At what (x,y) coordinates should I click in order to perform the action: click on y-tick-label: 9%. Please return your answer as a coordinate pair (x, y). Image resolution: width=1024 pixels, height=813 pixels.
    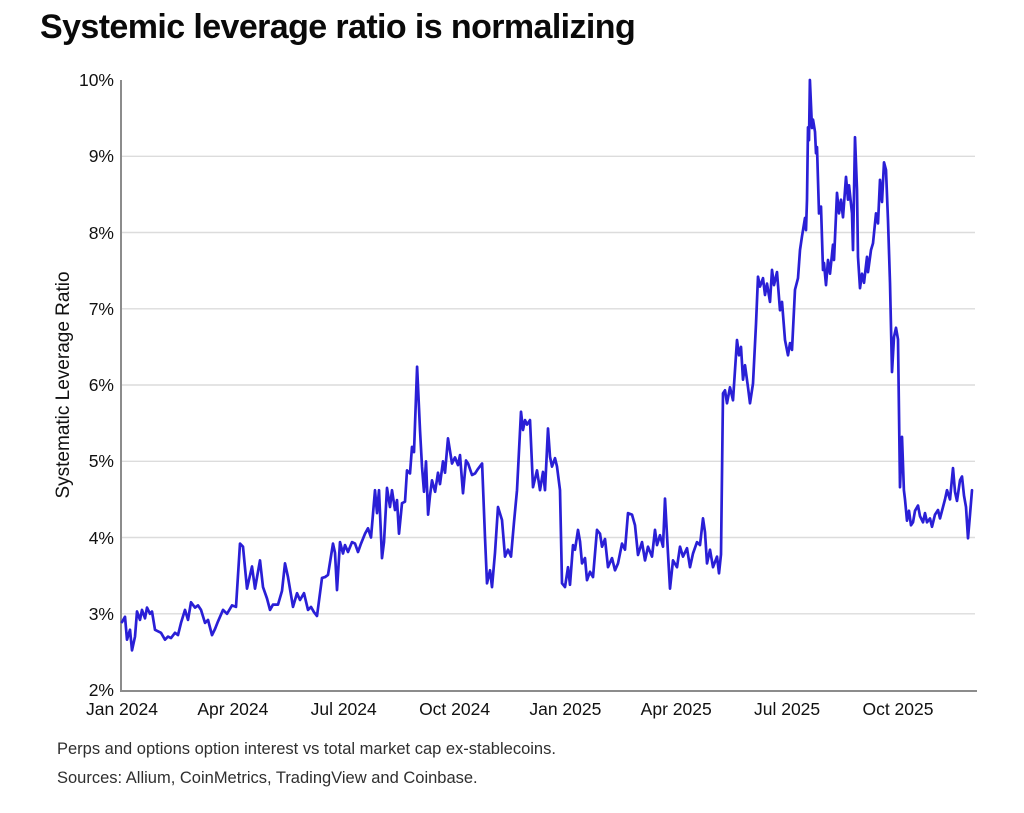
    Looking at the image, I should click on (101, 156).